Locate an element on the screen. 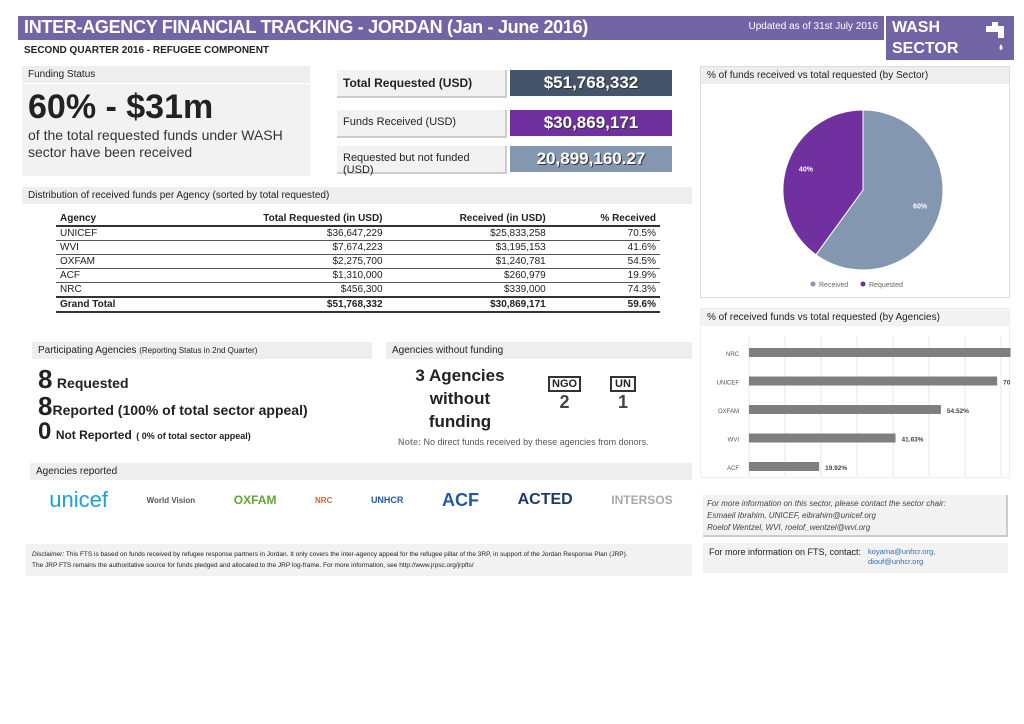 This screenshot has width=1024, height=724. percent-cell: 74.3% is located at coordinates (604, 290).